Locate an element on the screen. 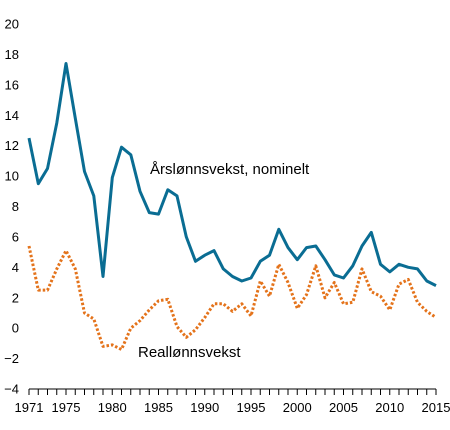  y-axis-ticks: −4 −2 0 2 4 6 8 10 12 14 16 18 20 is located at coordinates (11, 207).